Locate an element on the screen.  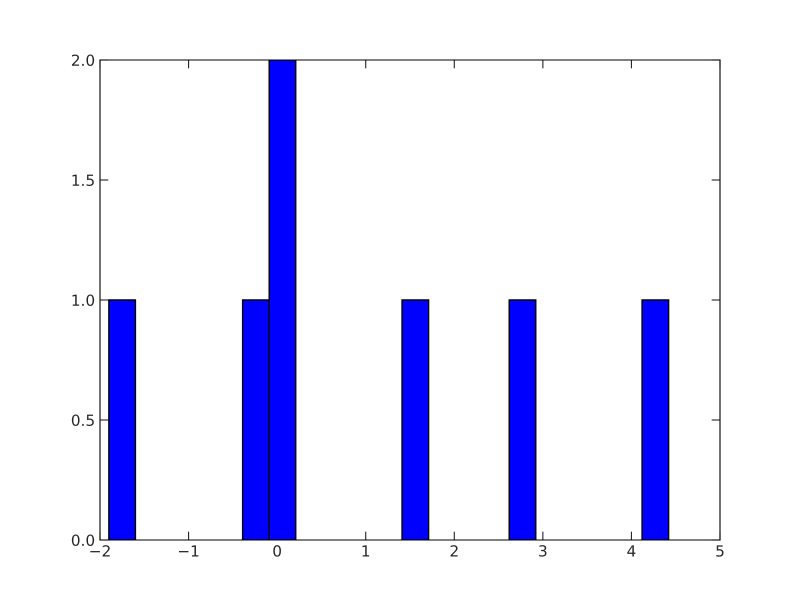
y-tick-label: 0.0 is located at coordinates (83, 540).